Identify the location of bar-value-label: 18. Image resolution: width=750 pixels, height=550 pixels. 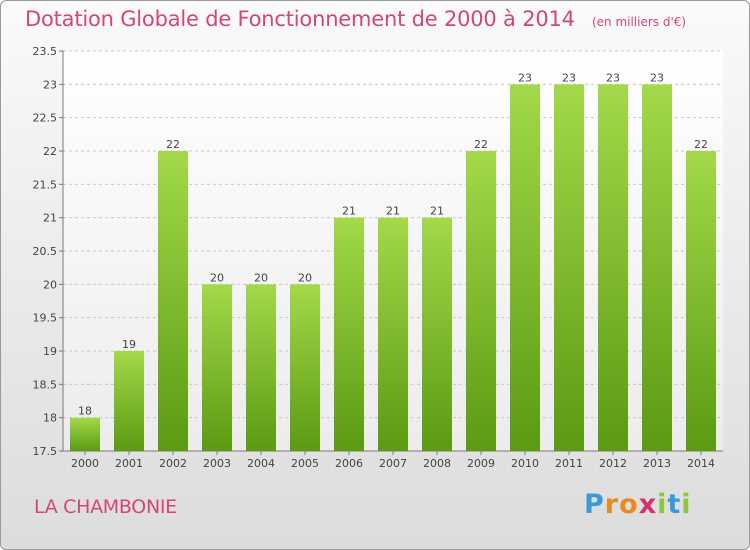
(85, 411).